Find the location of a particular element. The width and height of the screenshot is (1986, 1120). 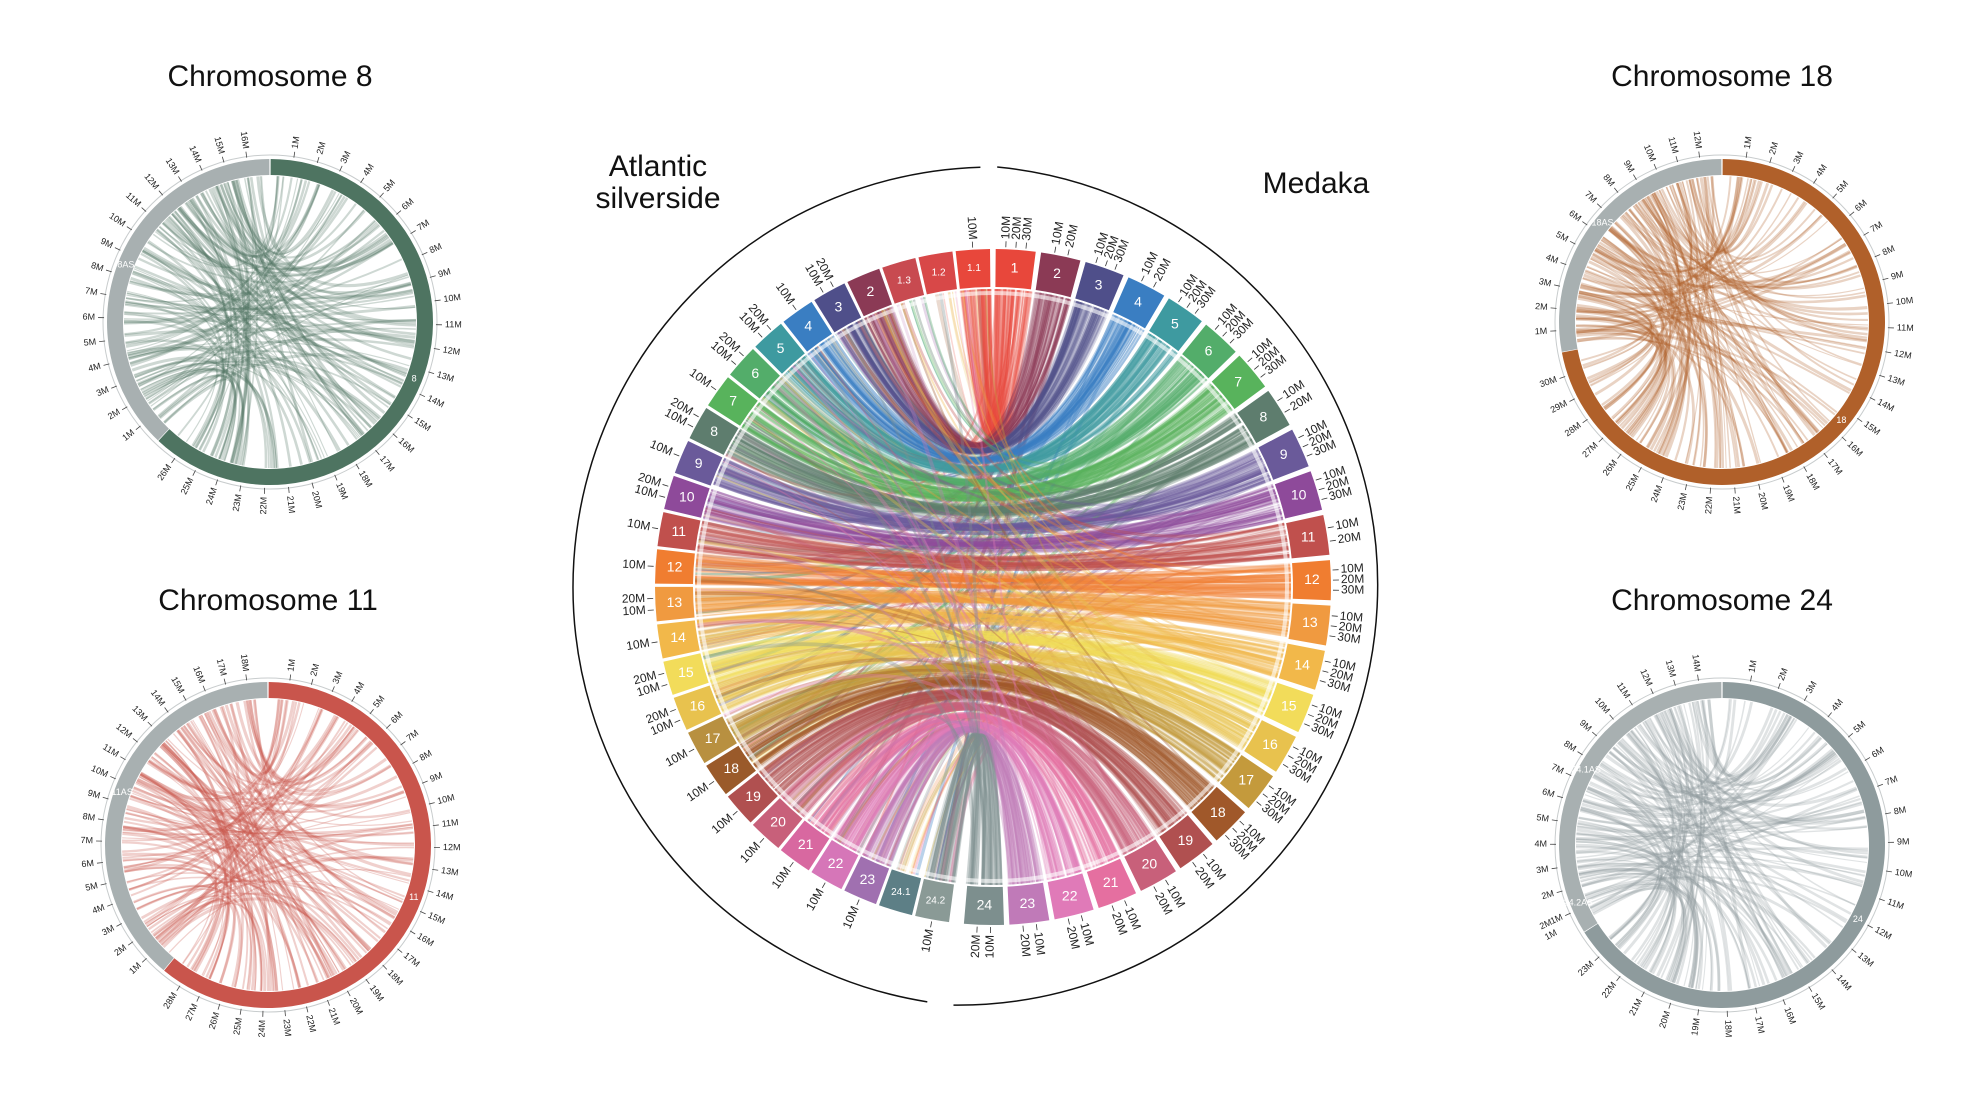

medaka-chr-label: 23 is located at coordinates (1028, 903).